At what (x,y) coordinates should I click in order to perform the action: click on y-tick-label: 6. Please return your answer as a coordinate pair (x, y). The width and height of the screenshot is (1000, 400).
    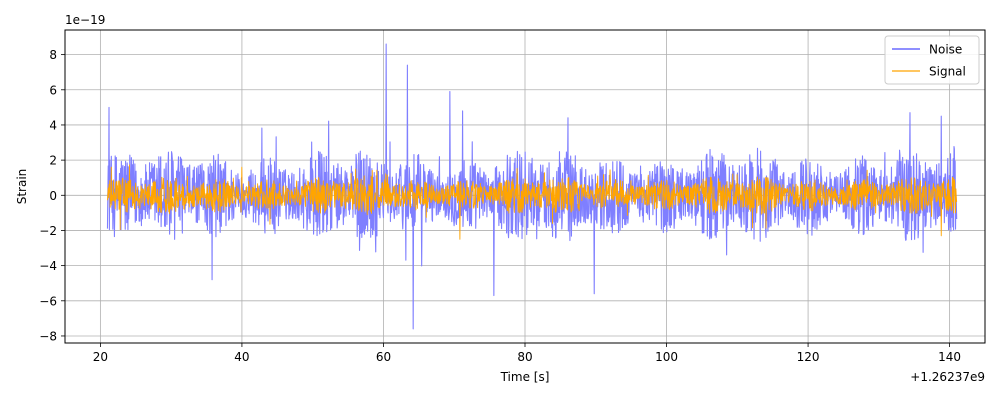
    Looking at the image, I should click on (53, 90).